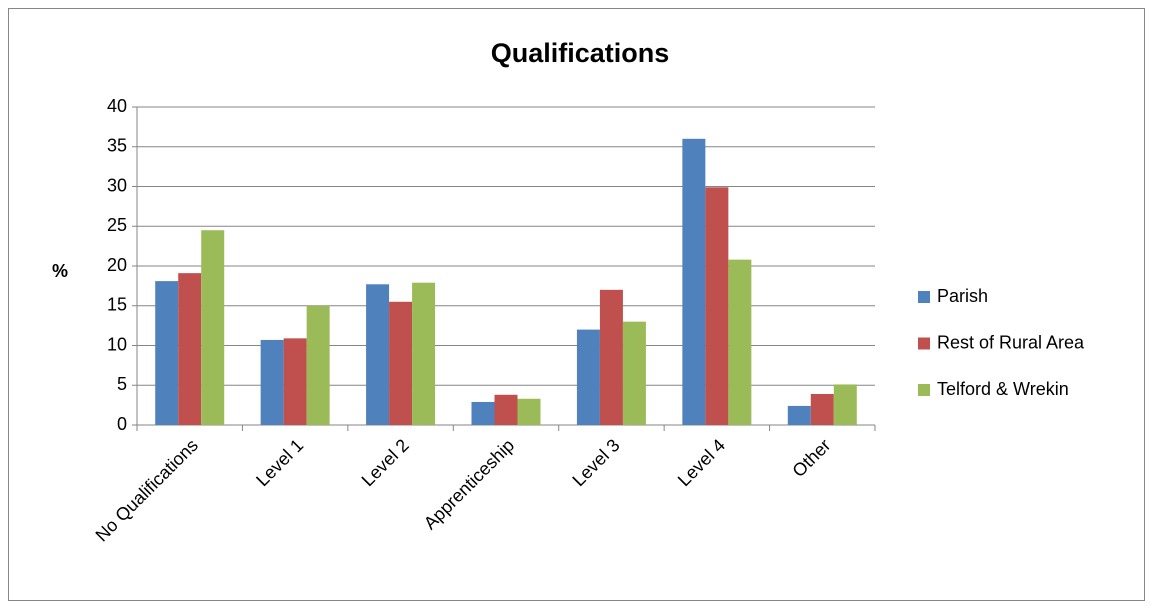 This screenshot has width=1153, height=610. I want to click on chart-title: Qualifications, so click(580, 53).